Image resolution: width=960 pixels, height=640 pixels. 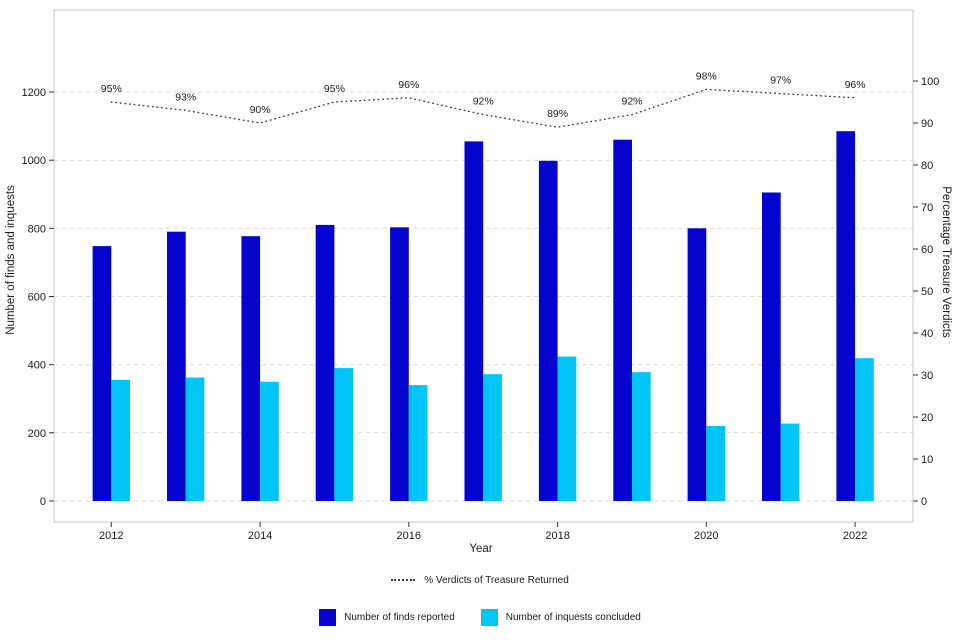 What do you see at coordinates (325, 362) in the screenshot?
I see `bar-finds-2015` at bounding box center [325, 362].